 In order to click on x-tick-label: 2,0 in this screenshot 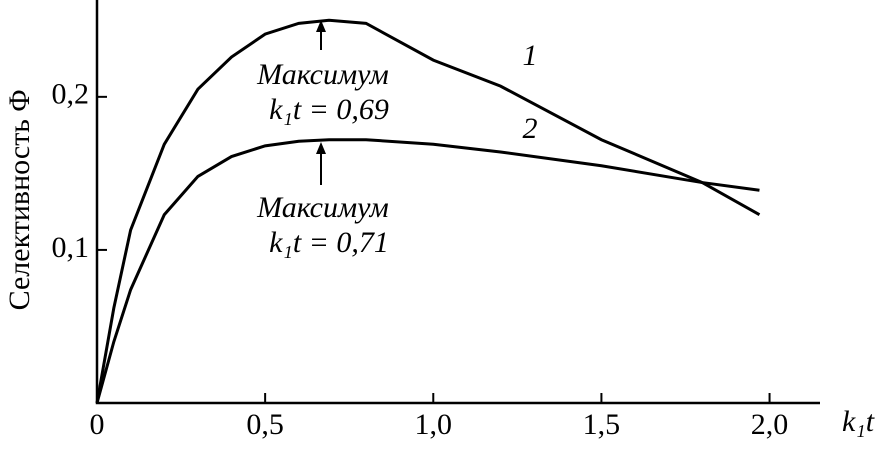, I will do `click(770, 424)`.